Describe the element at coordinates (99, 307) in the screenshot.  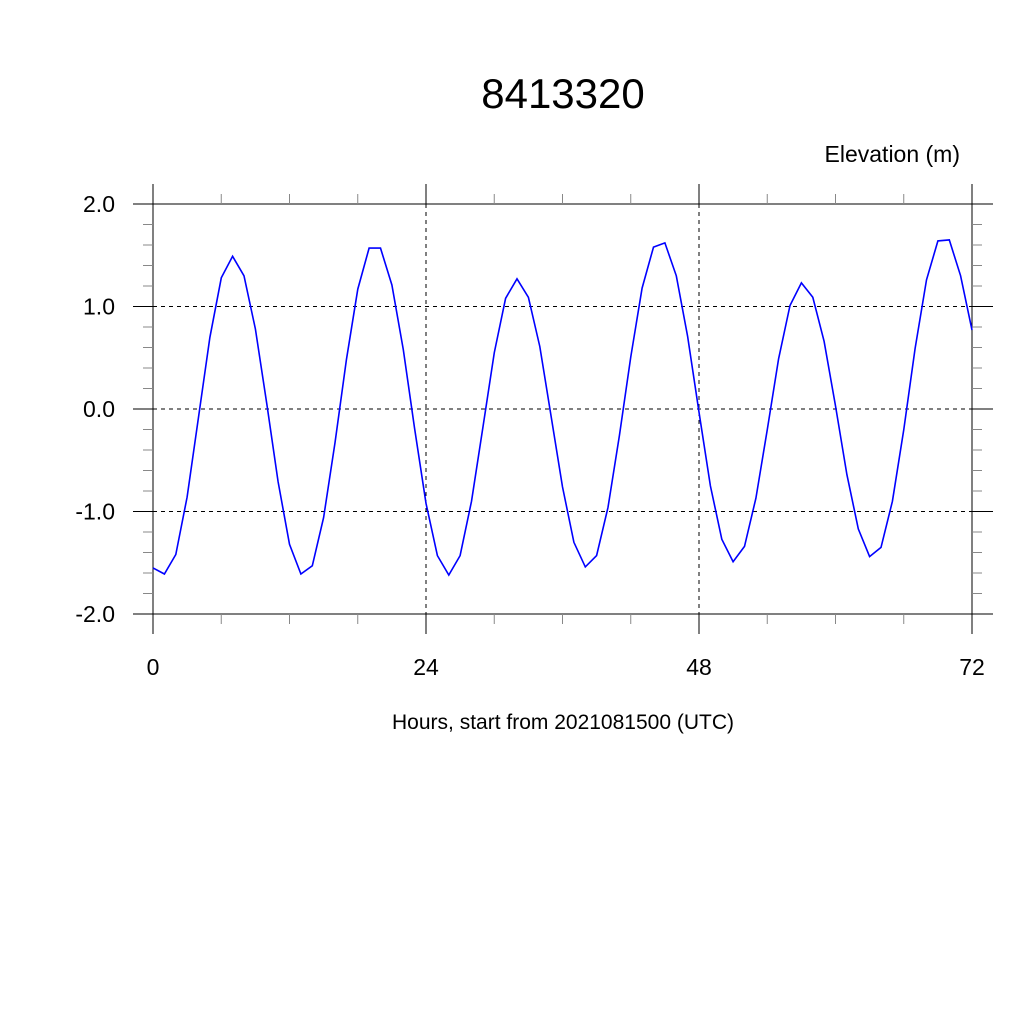
I see `y-tick-label: 1.0` at that location.